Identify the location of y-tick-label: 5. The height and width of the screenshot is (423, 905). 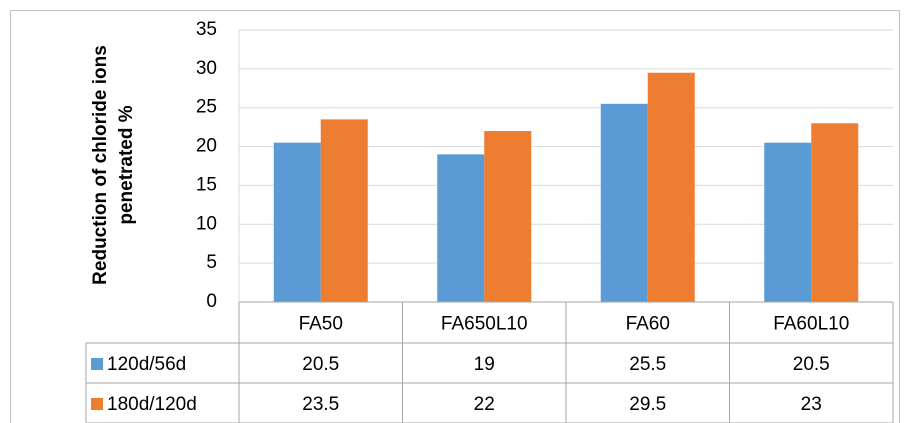
(211, 262).